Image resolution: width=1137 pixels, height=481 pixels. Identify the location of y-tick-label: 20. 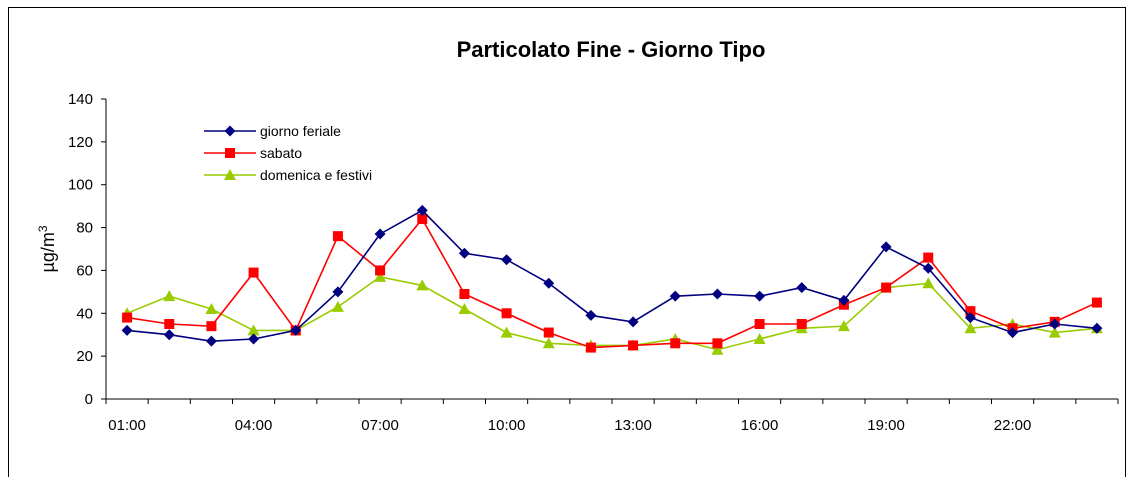
(84, 356).